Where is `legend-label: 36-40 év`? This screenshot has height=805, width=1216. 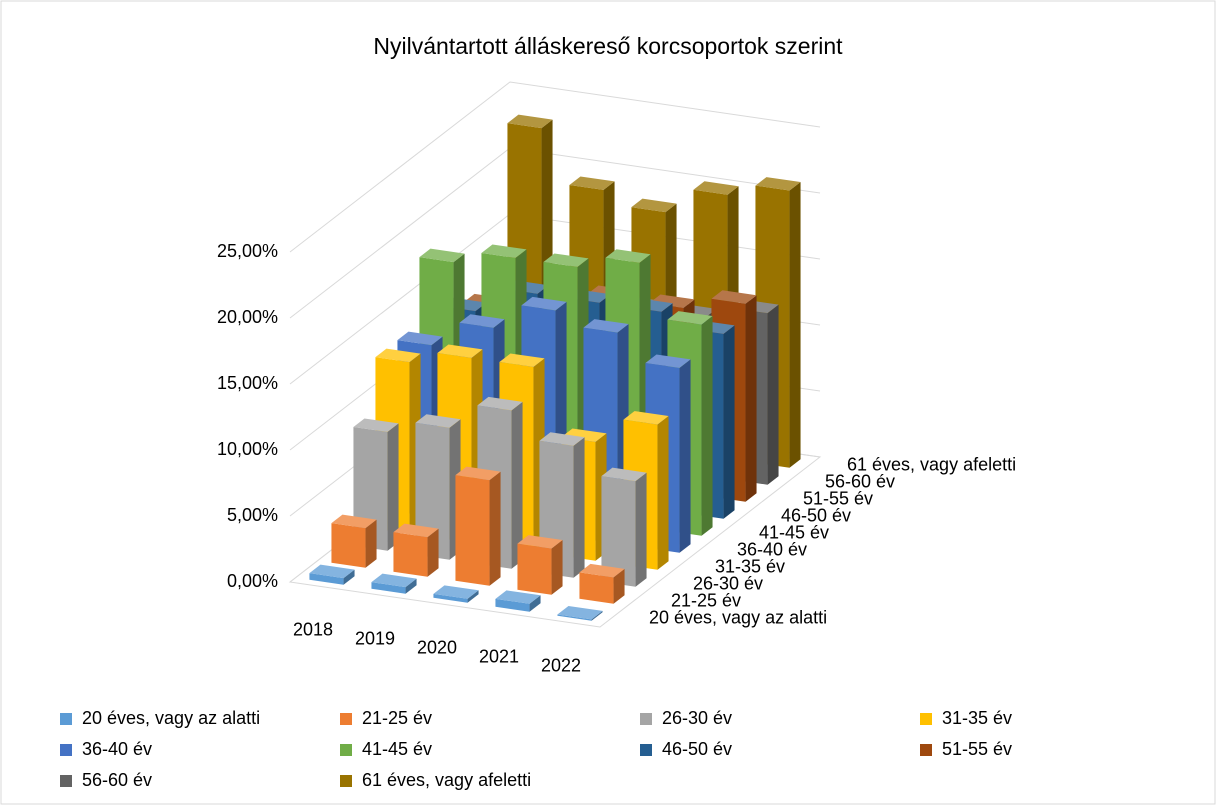 legend-label: 36-40 év is located at coordinates (117, 749).